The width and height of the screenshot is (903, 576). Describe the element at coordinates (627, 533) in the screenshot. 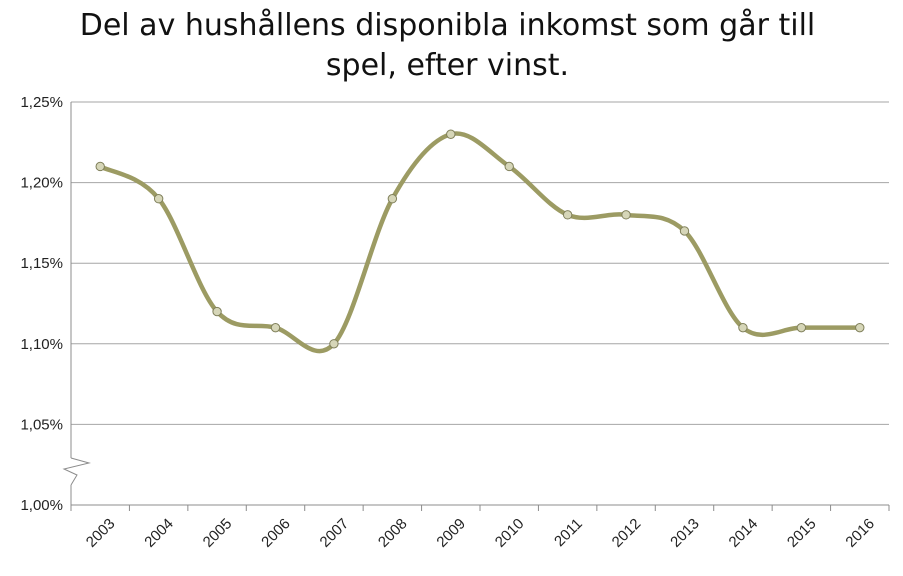

I see `x-tick-label: 2012` at that location.